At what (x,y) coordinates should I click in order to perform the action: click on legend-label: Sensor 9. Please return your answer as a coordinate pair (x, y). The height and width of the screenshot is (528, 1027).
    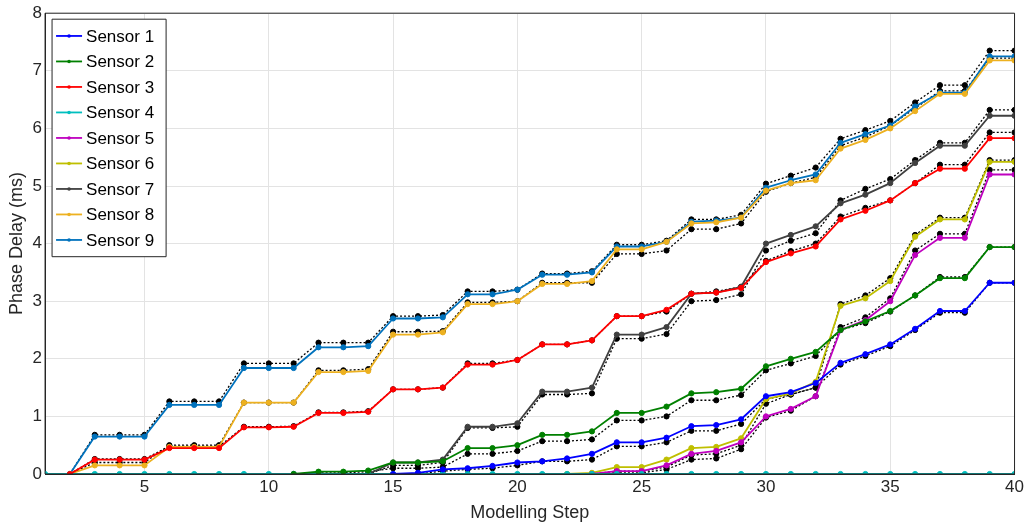
    Looking at the image, I should click on (120, 240).